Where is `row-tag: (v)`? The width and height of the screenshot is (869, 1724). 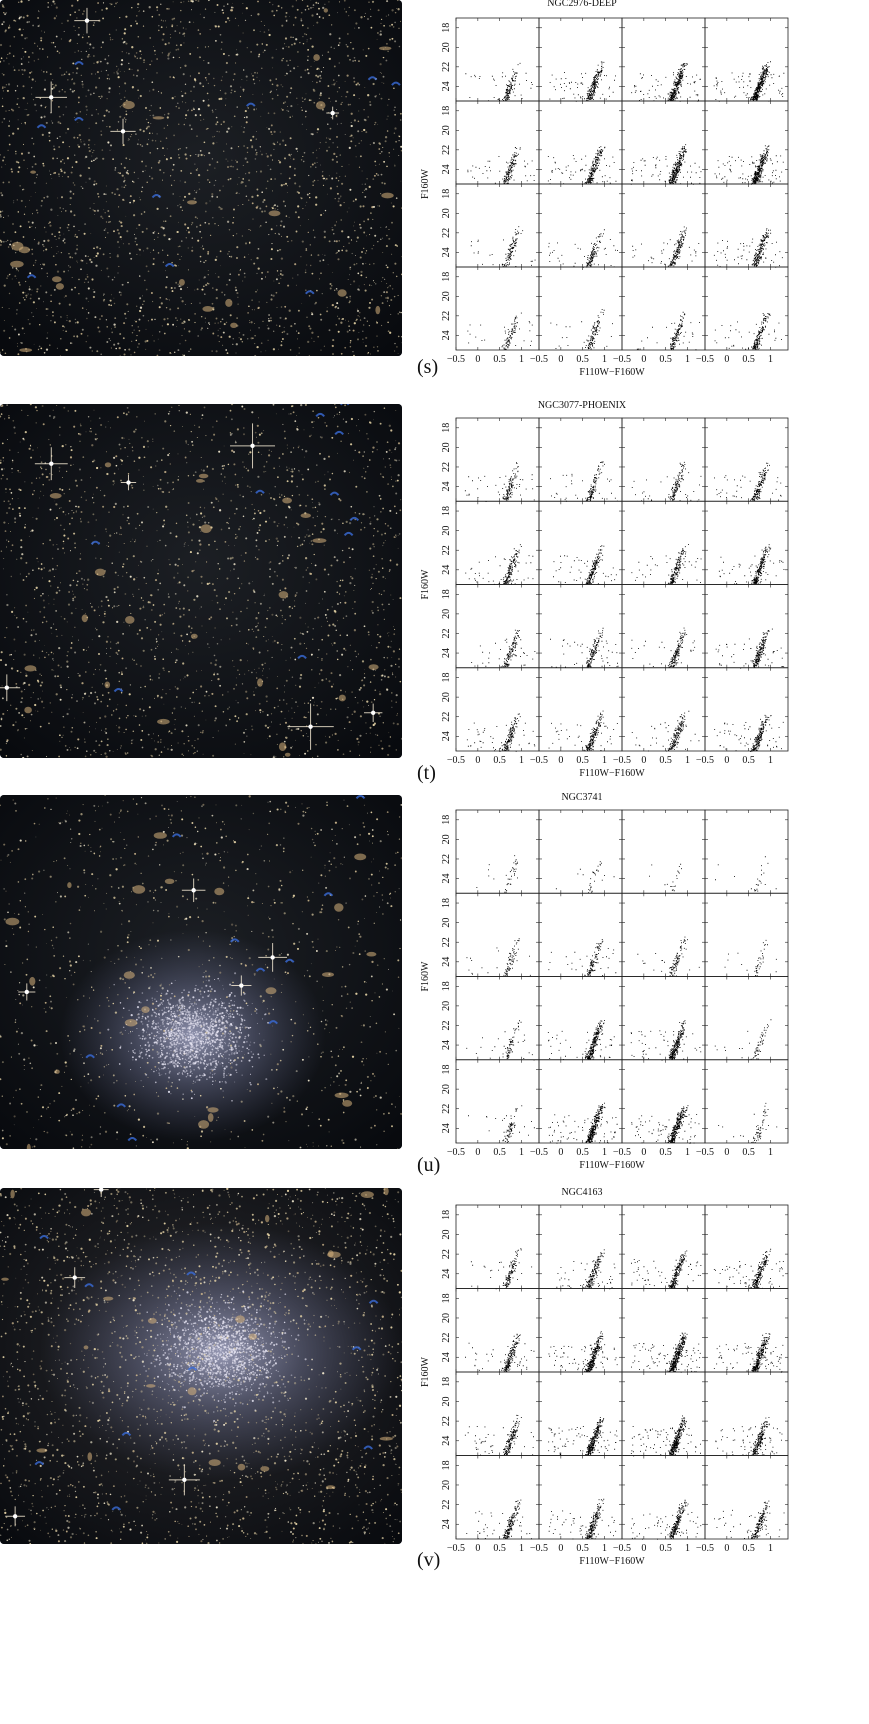 row-tag: (v) is located at coordinates (429, 1560).